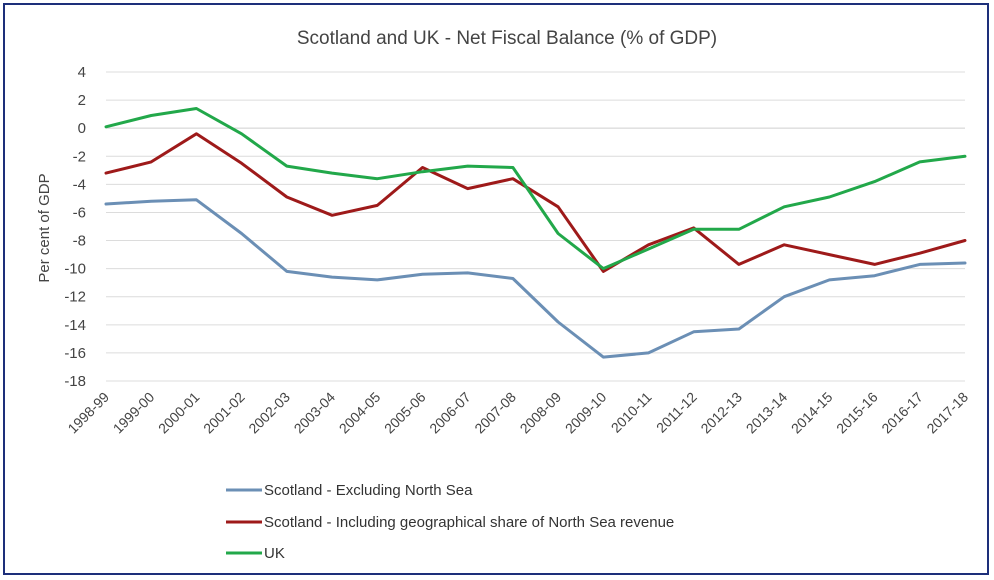  What do you see at coordinates (586, 413) in the screenshot?
I see `x-tick-label: 2009-10` at bounding box center [586, 413].